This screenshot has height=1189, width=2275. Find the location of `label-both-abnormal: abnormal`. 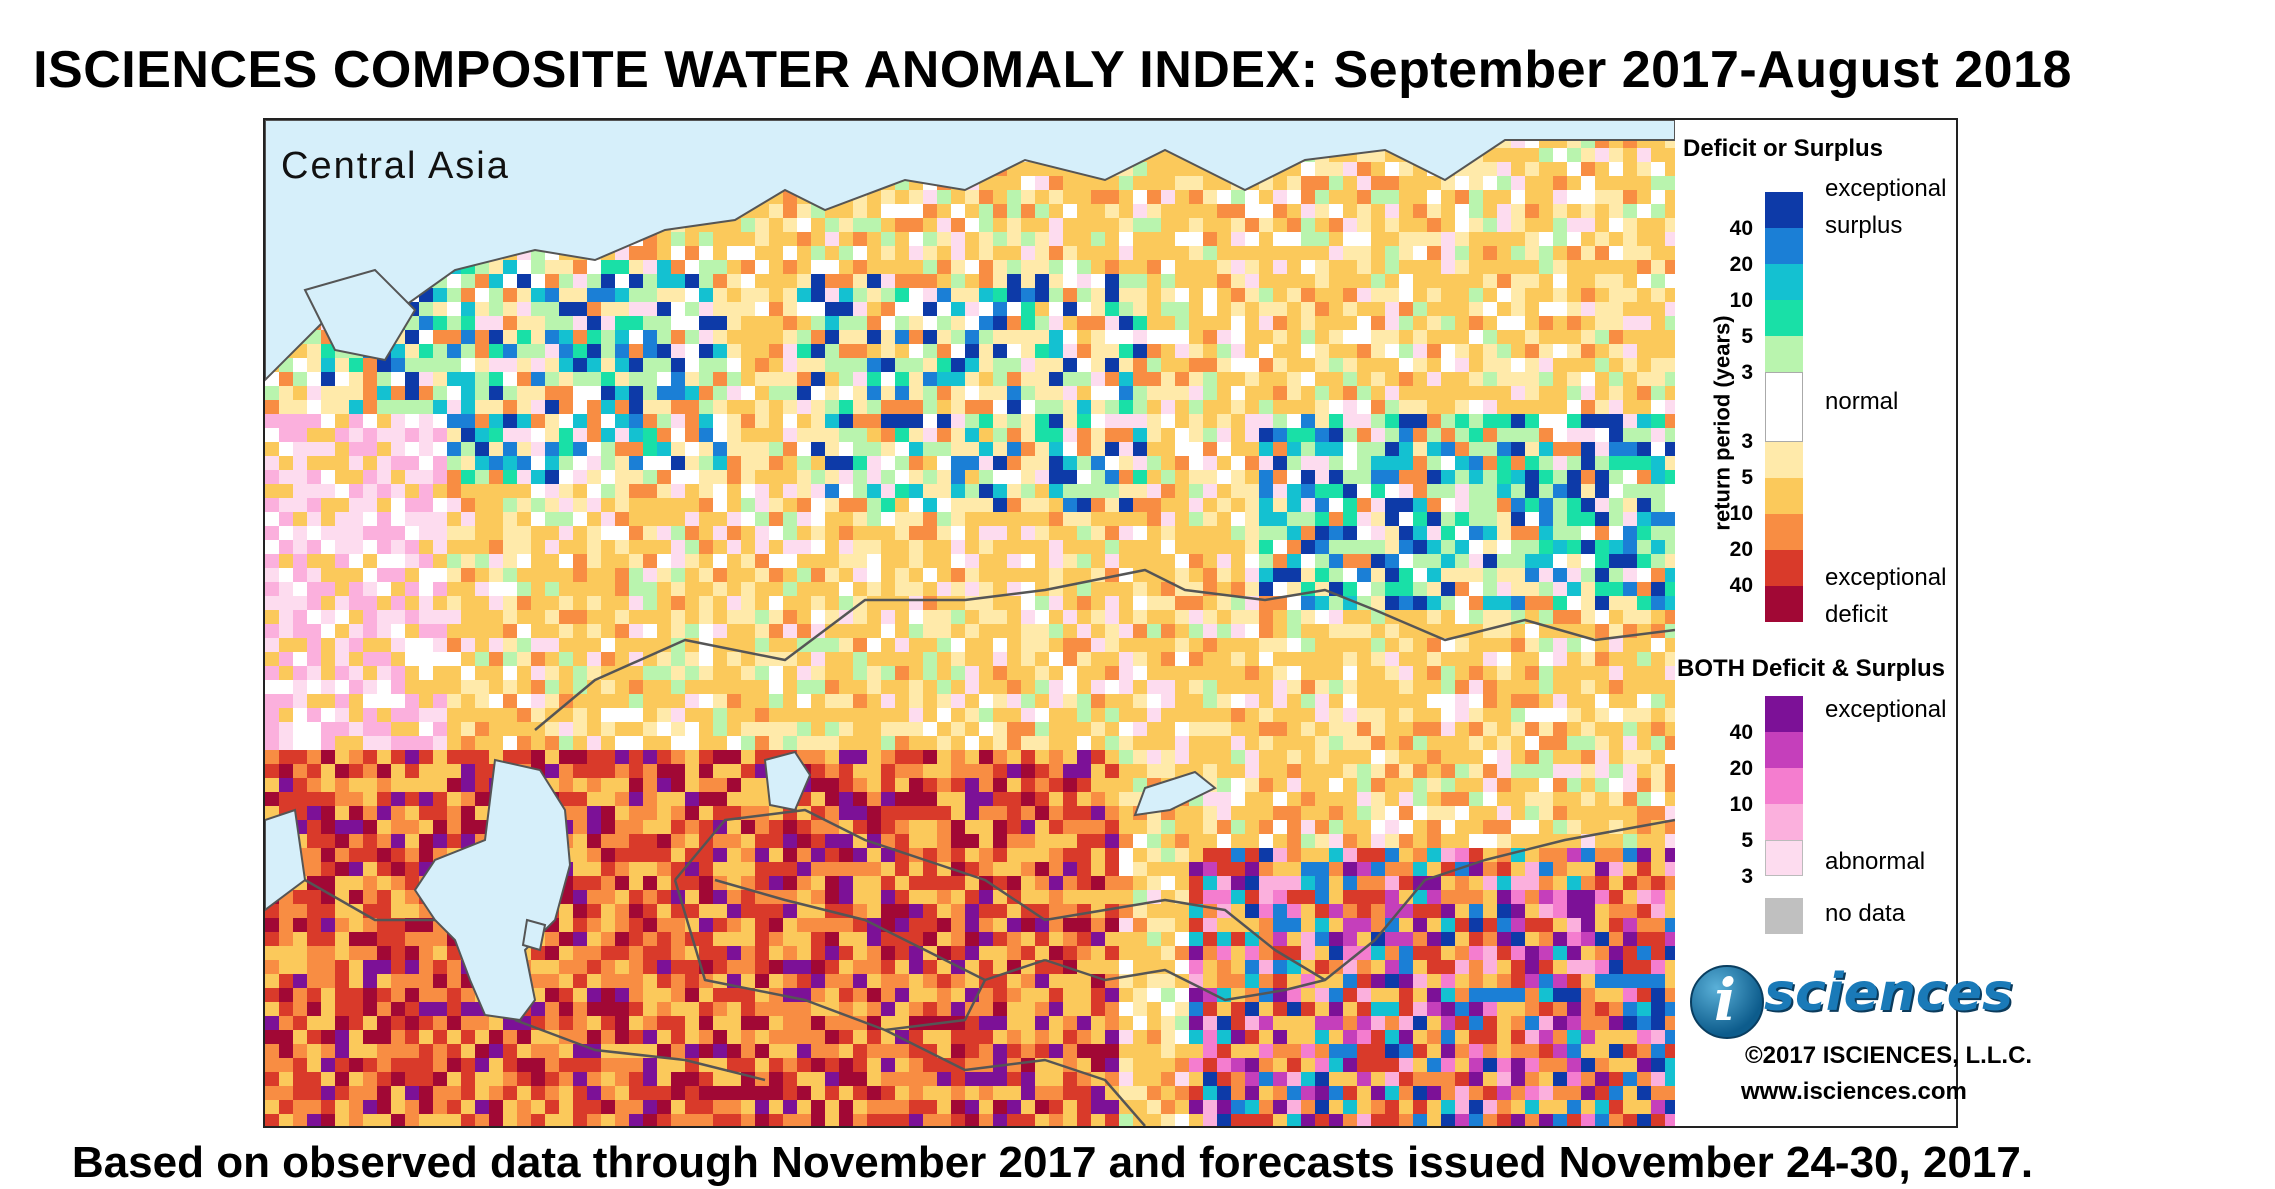

label-both-abnormal: abnormal is located at coordinates (1875, 861).